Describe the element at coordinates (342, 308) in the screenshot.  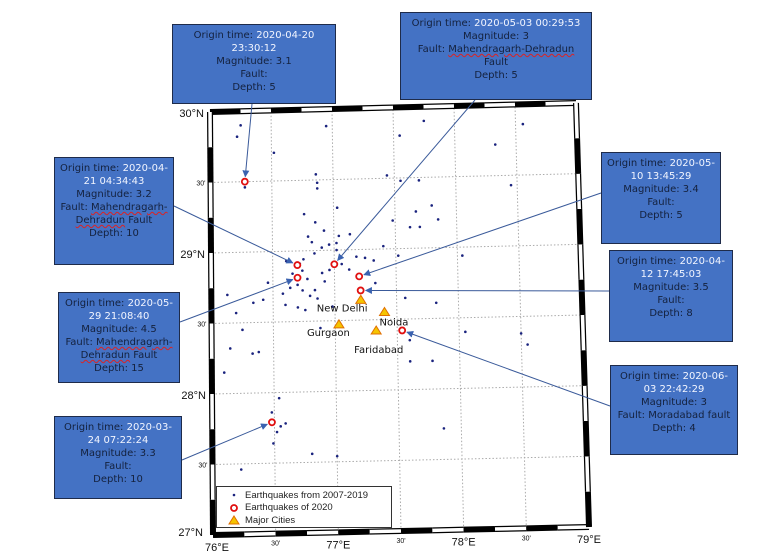
I see `city-label: New Delhi` at that location.